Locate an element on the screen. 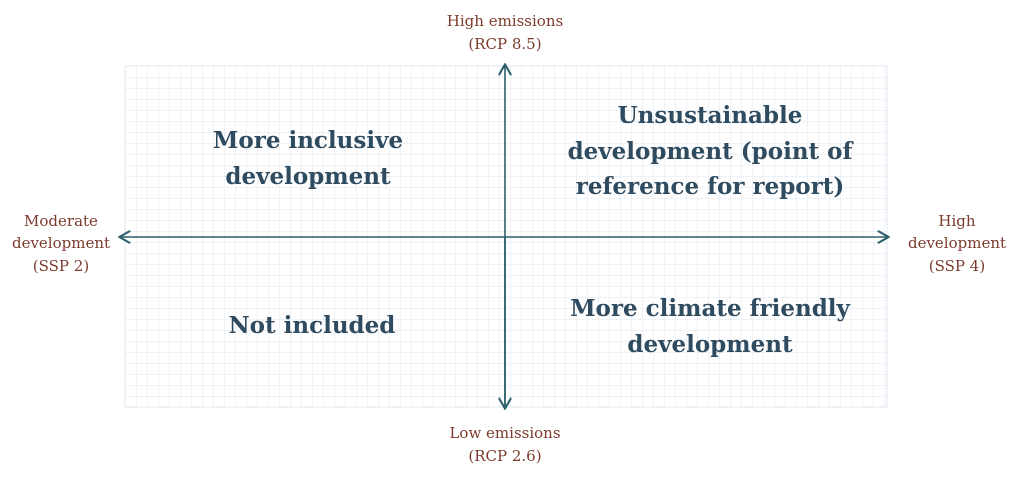 The width and height of the screenshot is (1024, 482). quadrant-label: reference for report) is located at coordinates (710, 186).